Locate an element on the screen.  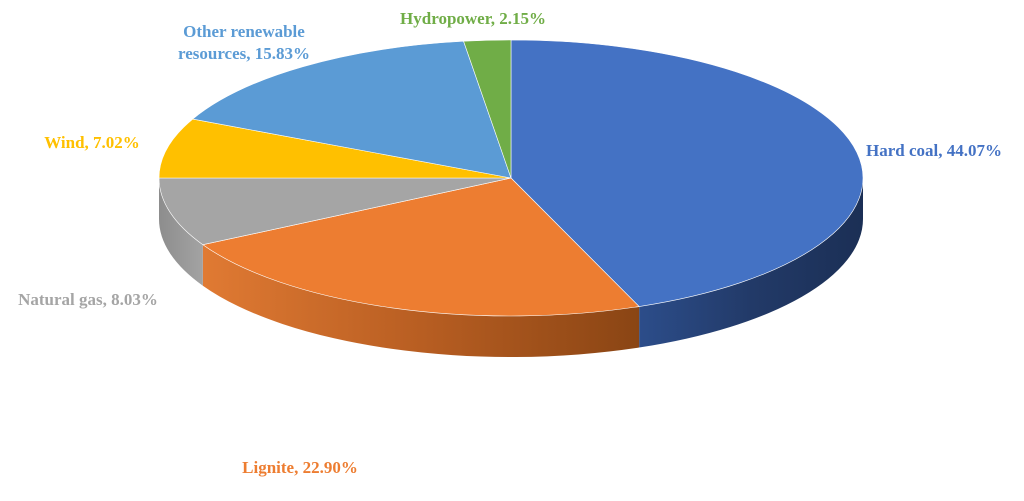
data-label-hard-coal: Hard coal, 44.07% is located at coordinates (934, 150).